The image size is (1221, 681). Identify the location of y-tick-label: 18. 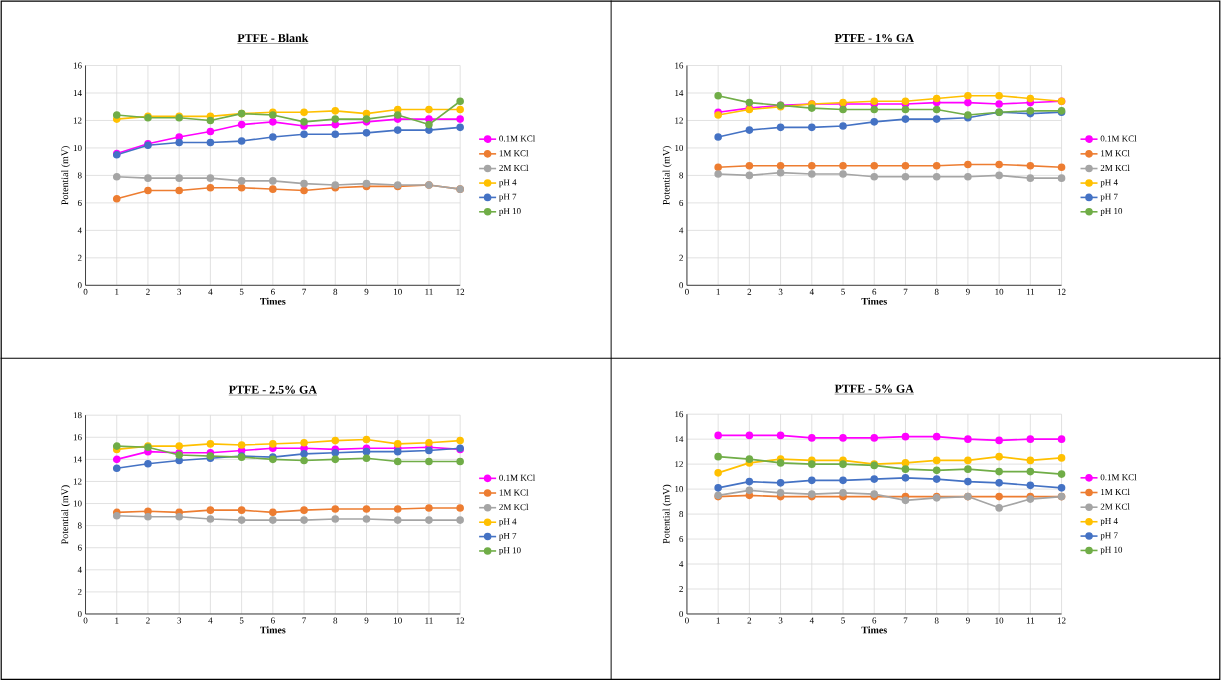
(77, 415).